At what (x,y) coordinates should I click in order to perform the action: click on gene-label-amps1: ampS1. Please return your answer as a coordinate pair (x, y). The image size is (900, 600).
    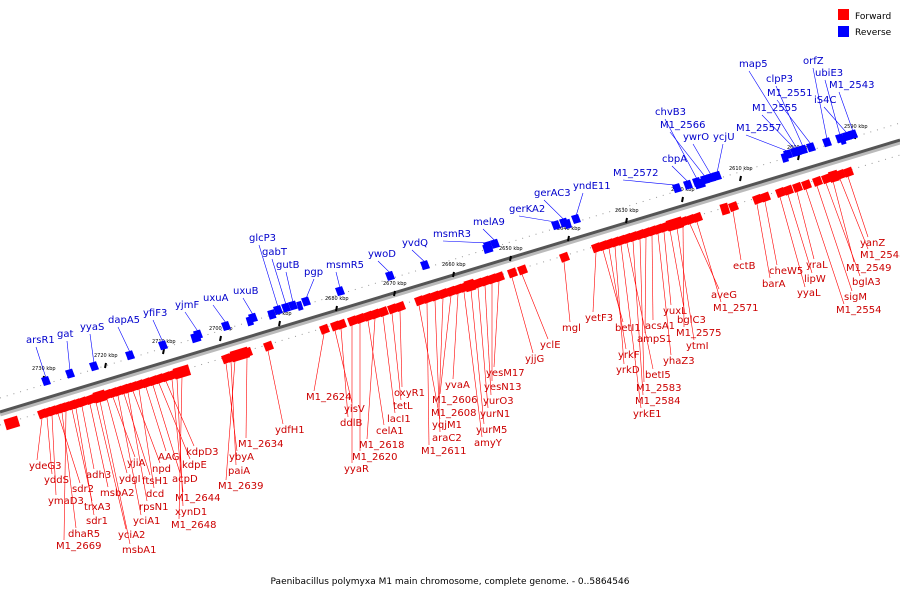
    Looking at the image, I should click on (654, 339).